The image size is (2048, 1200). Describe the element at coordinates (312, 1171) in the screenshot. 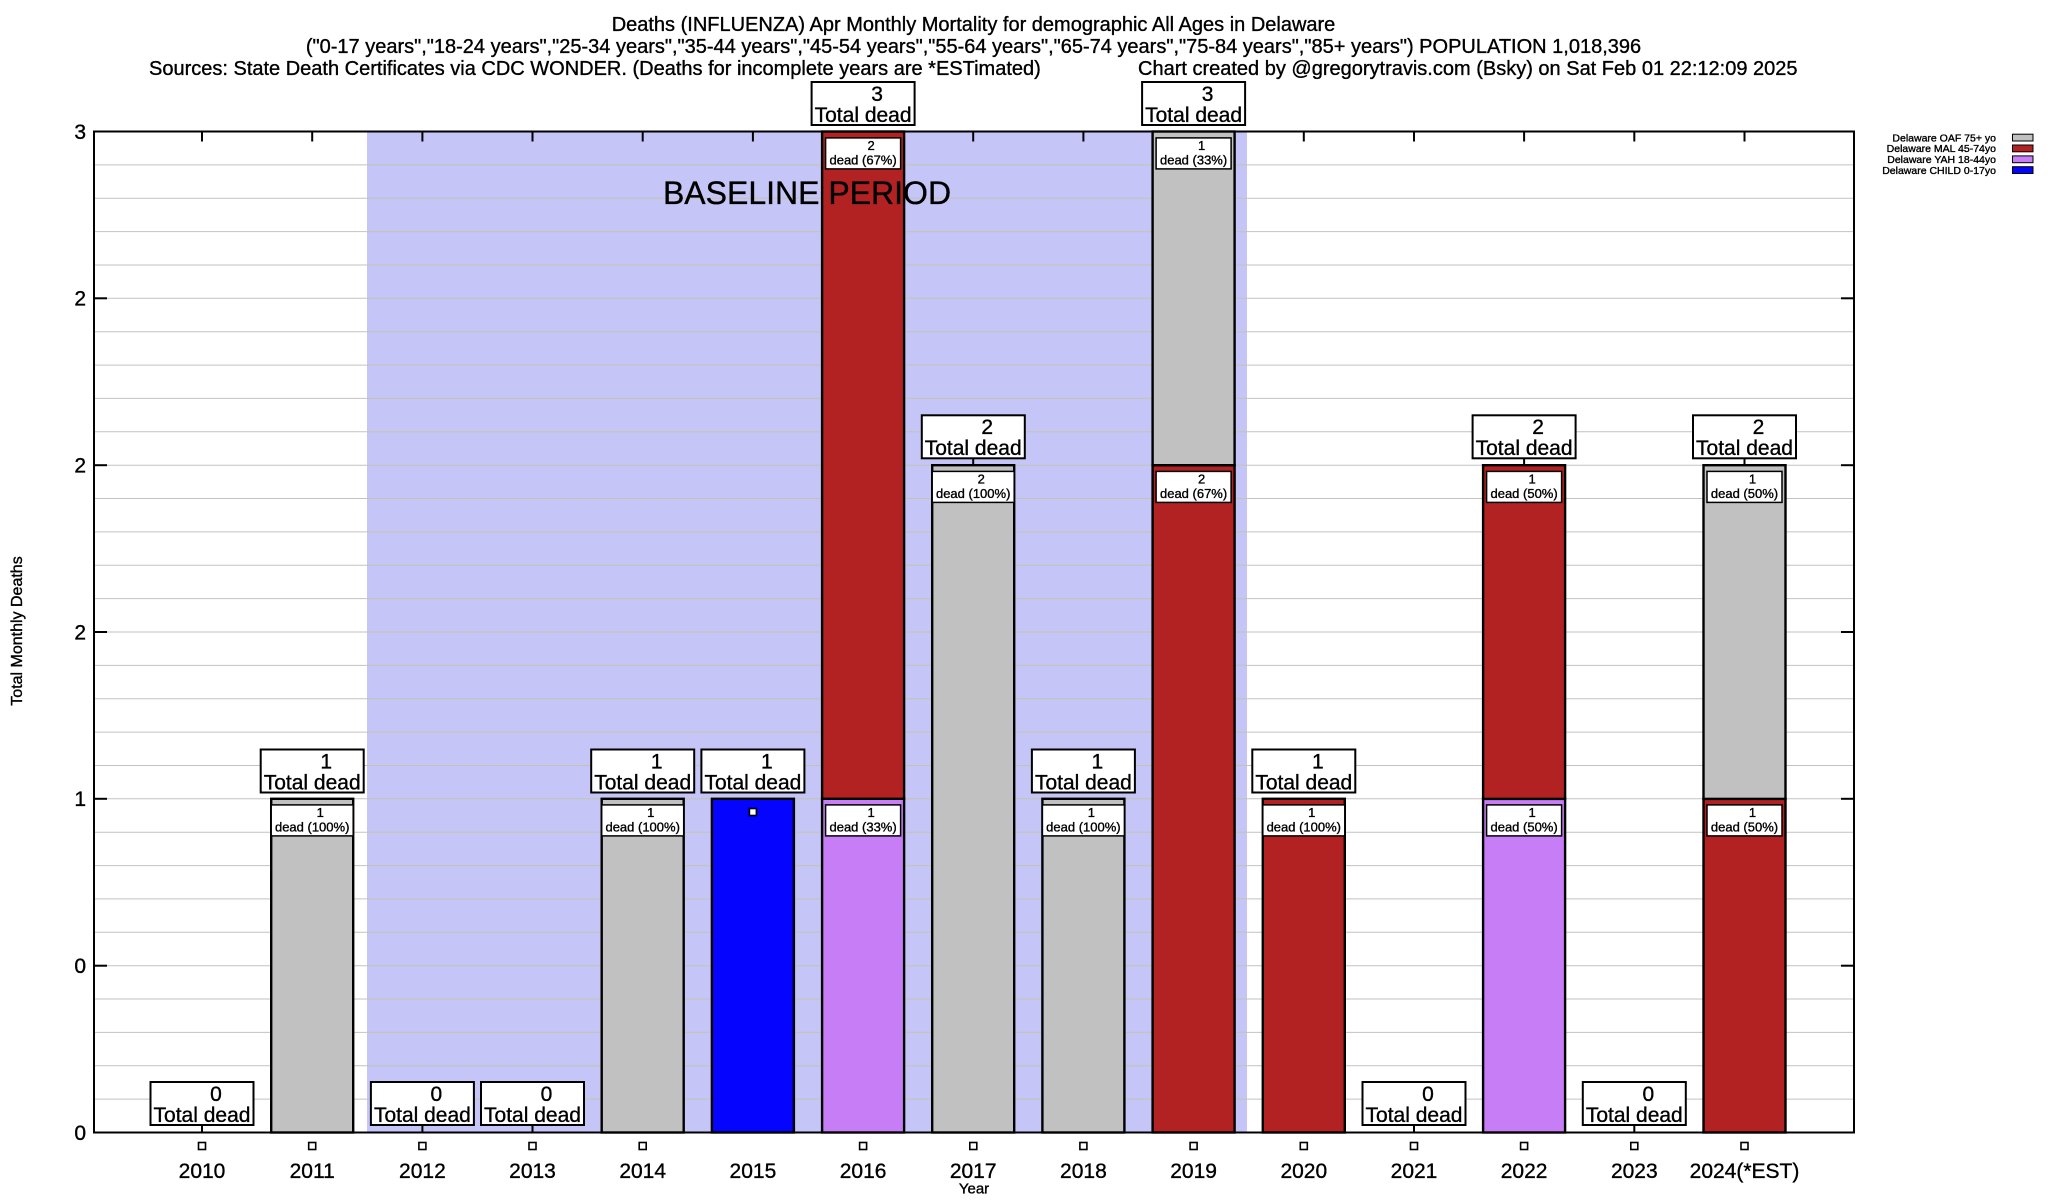

I see `svg-text: 2011` at that location.